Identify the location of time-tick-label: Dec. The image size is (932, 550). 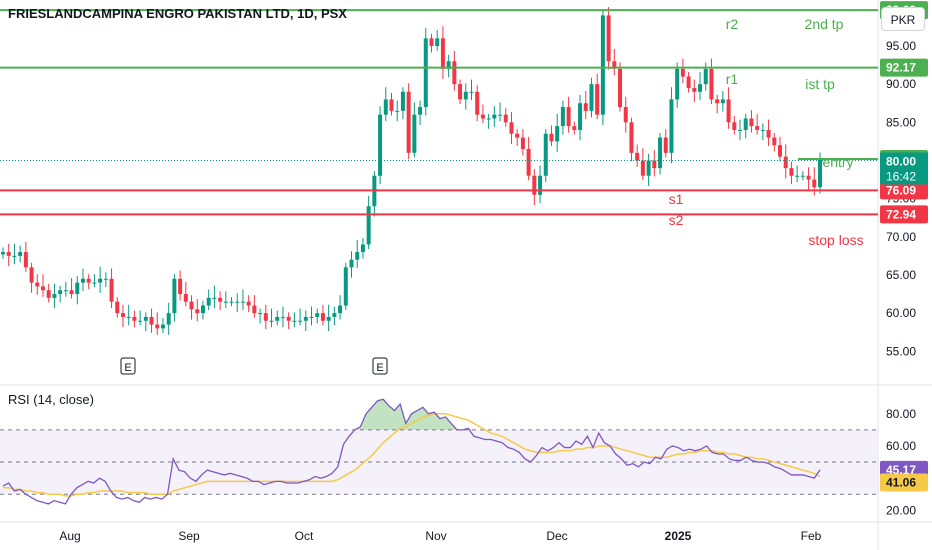
(556, 536).